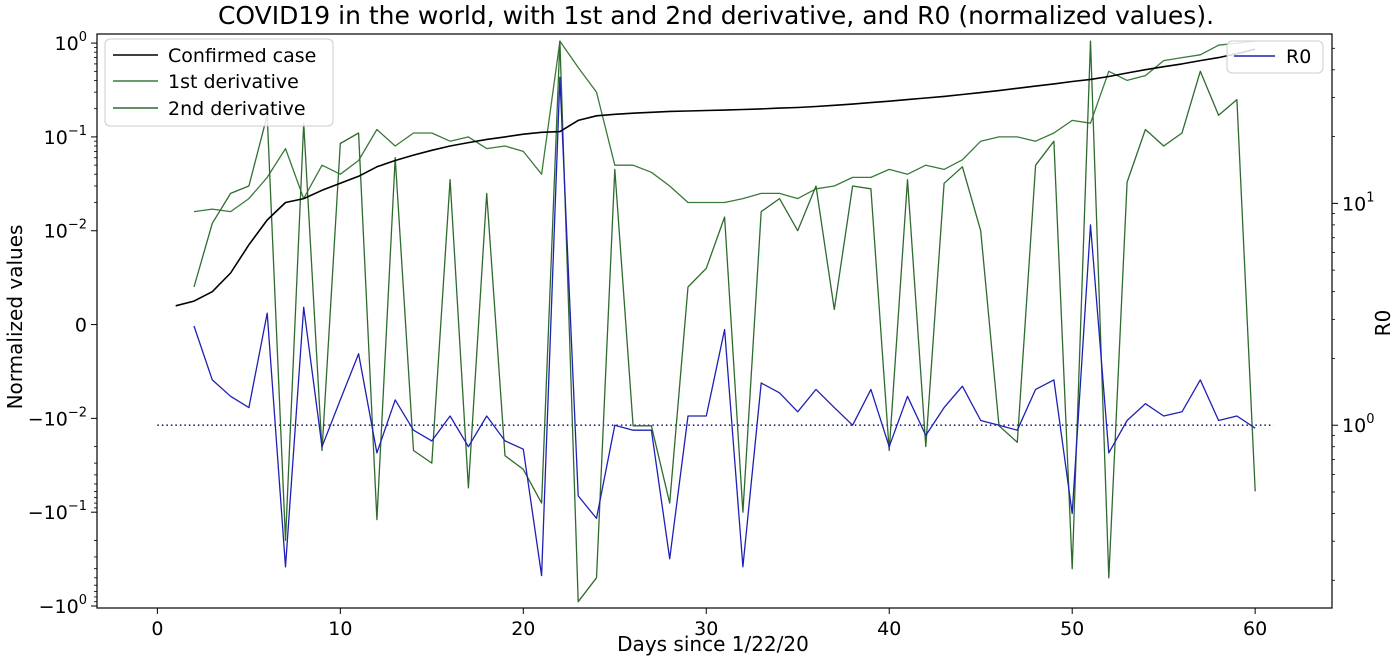 The width and height of the screenshot is (1400, 662). I want to click on x-tick-label: 60, so click(1255, 629).